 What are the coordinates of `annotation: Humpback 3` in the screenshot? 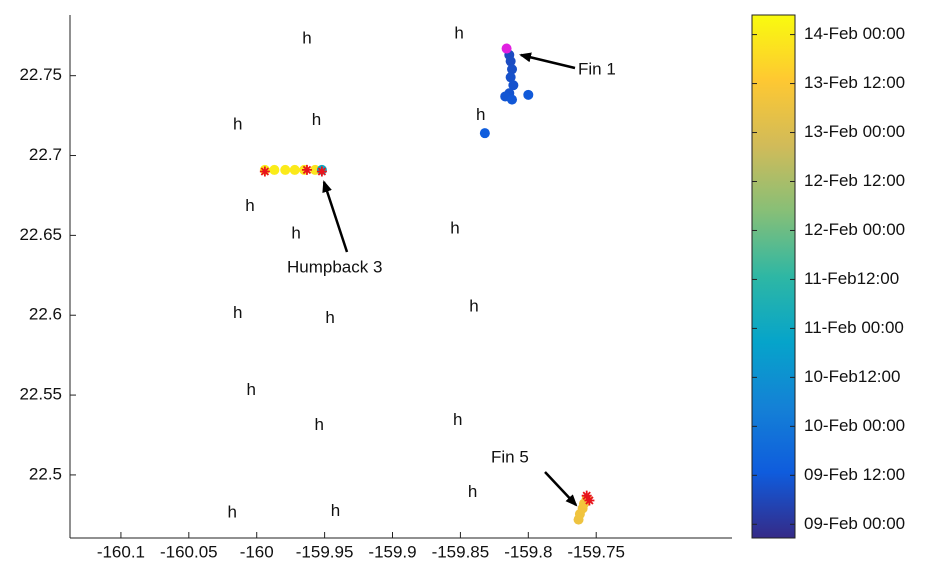 It's located at (334, 266).